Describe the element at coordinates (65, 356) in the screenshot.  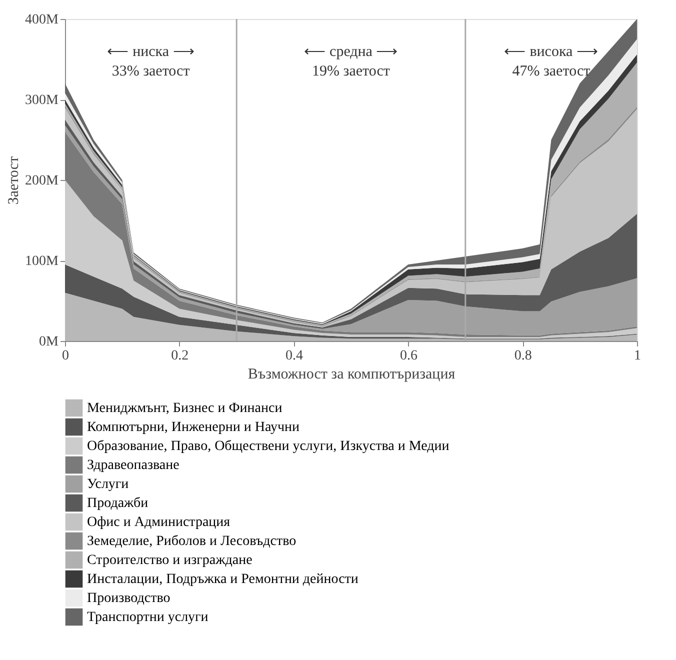
I see `x-tick-label: 0` at that location.